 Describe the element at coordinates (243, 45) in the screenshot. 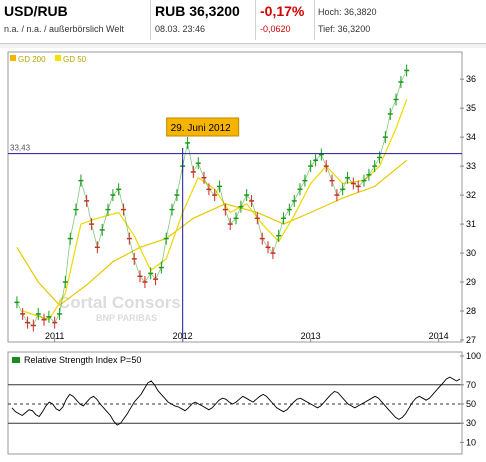

I see `header-divider` at that location.